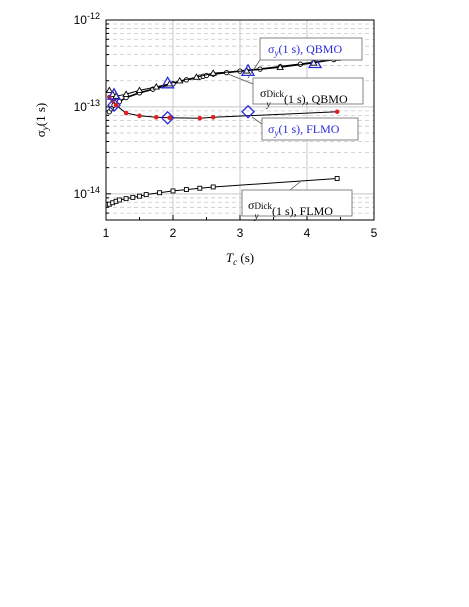 The image size is (469, 607). What do you see at coordinates (173, 233) in the screenshot?
I see `x-tick-label: 2` at bounding box center [173, 233].